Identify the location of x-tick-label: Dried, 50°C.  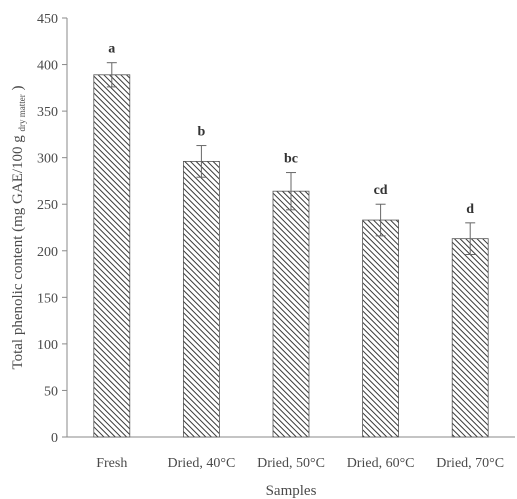
(291, 463).